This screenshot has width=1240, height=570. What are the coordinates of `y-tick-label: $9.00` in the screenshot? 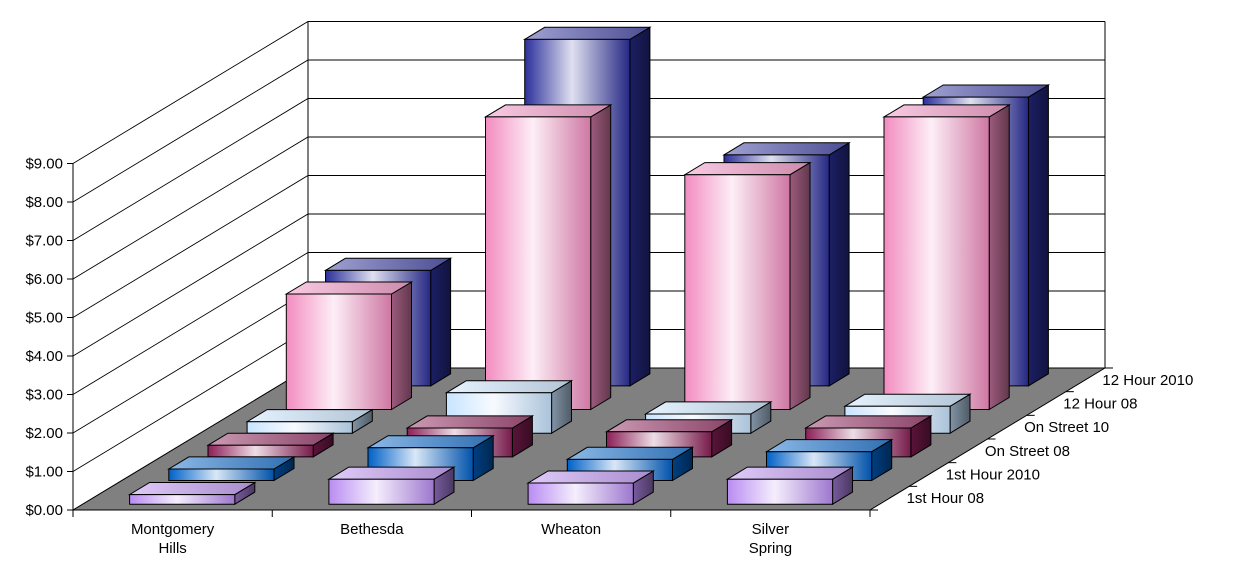 It's located at (44, 164).